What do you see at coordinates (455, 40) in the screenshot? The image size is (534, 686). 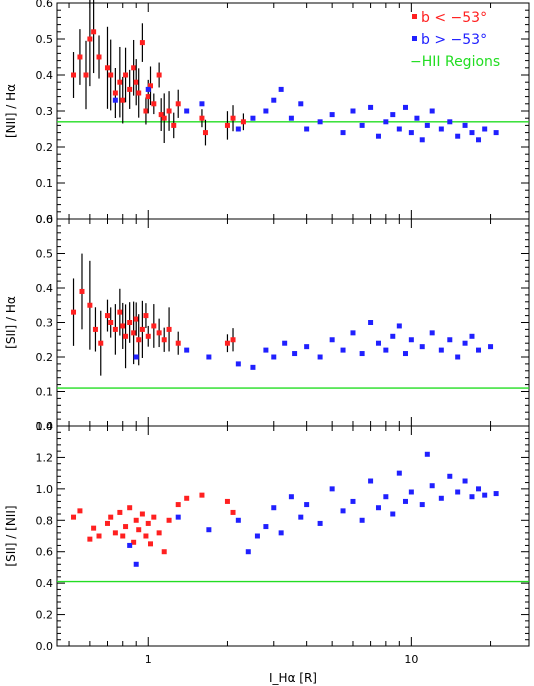 I see `legend: b < −53° b > −53° −HII Regions` at bounding box center [455, 40].